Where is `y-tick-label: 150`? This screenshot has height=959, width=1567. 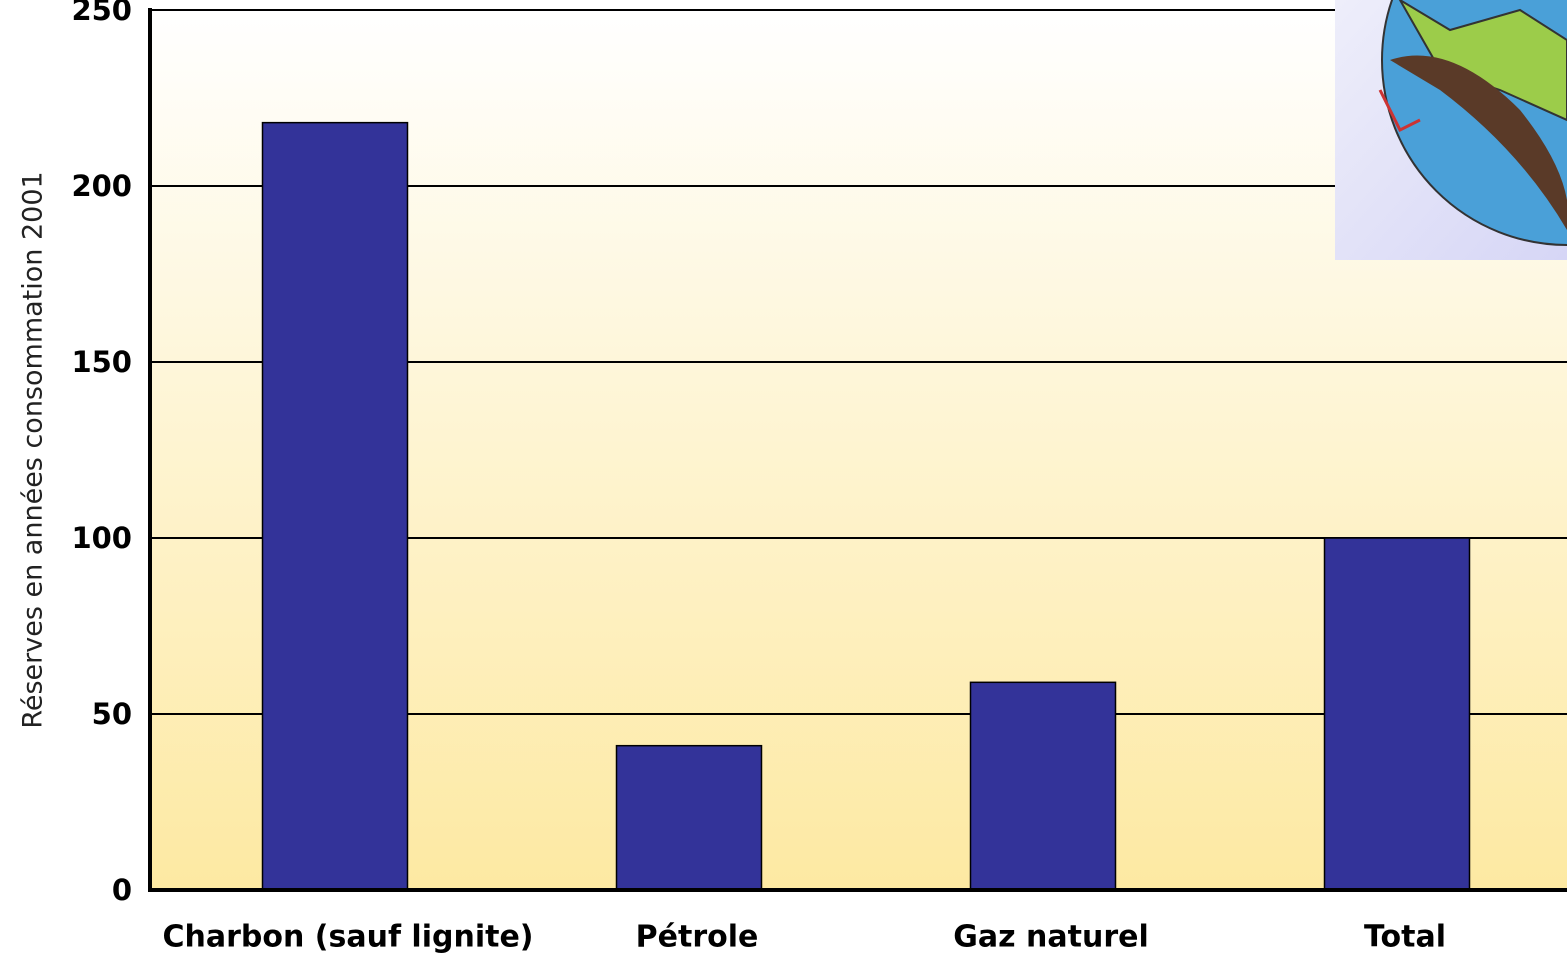 y-tick-label: 150 is located at coordinates (101, 362).